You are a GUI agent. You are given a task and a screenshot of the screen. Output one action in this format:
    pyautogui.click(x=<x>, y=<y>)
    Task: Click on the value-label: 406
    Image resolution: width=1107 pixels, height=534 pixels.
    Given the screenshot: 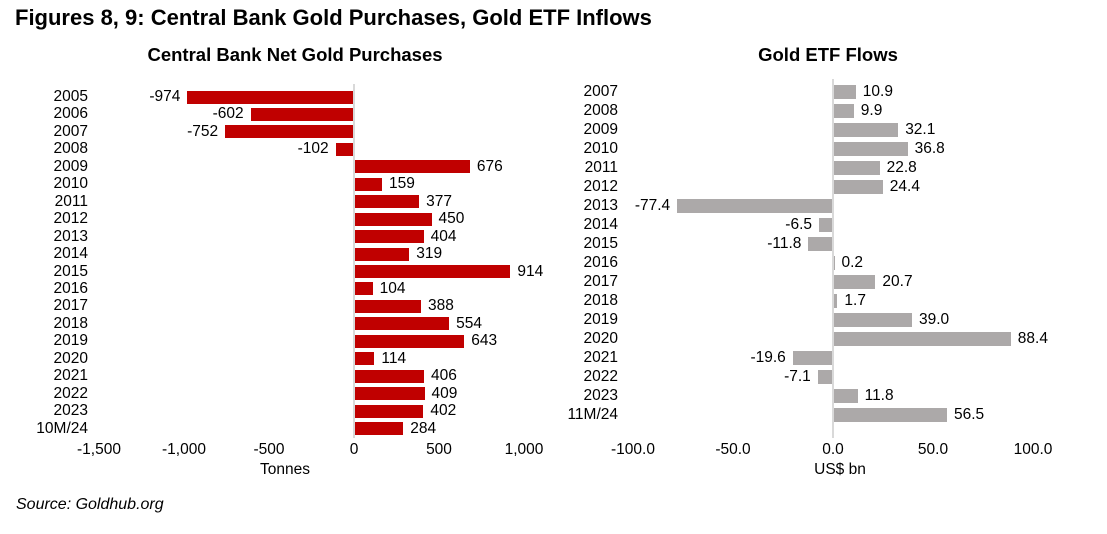 What is the action you would take?
    pyautogui.click(x=444, y=376)
    